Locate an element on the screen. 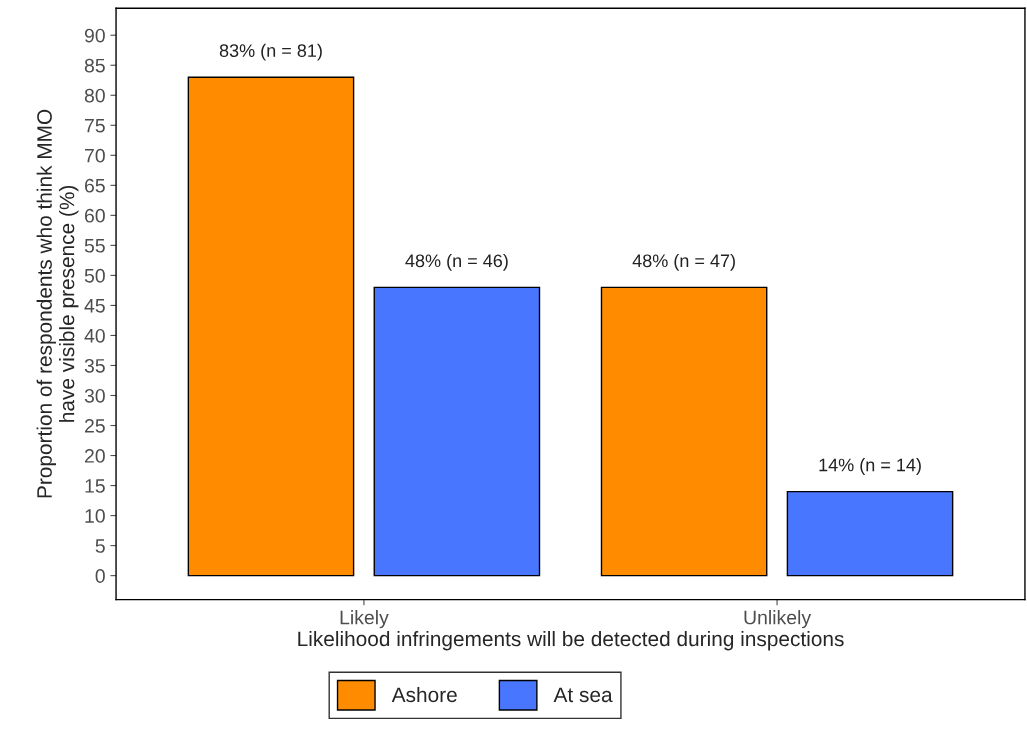 The height and width of the screenshot is (744, 1027). legend-label: Ashore is located at coordinates (424, 694).